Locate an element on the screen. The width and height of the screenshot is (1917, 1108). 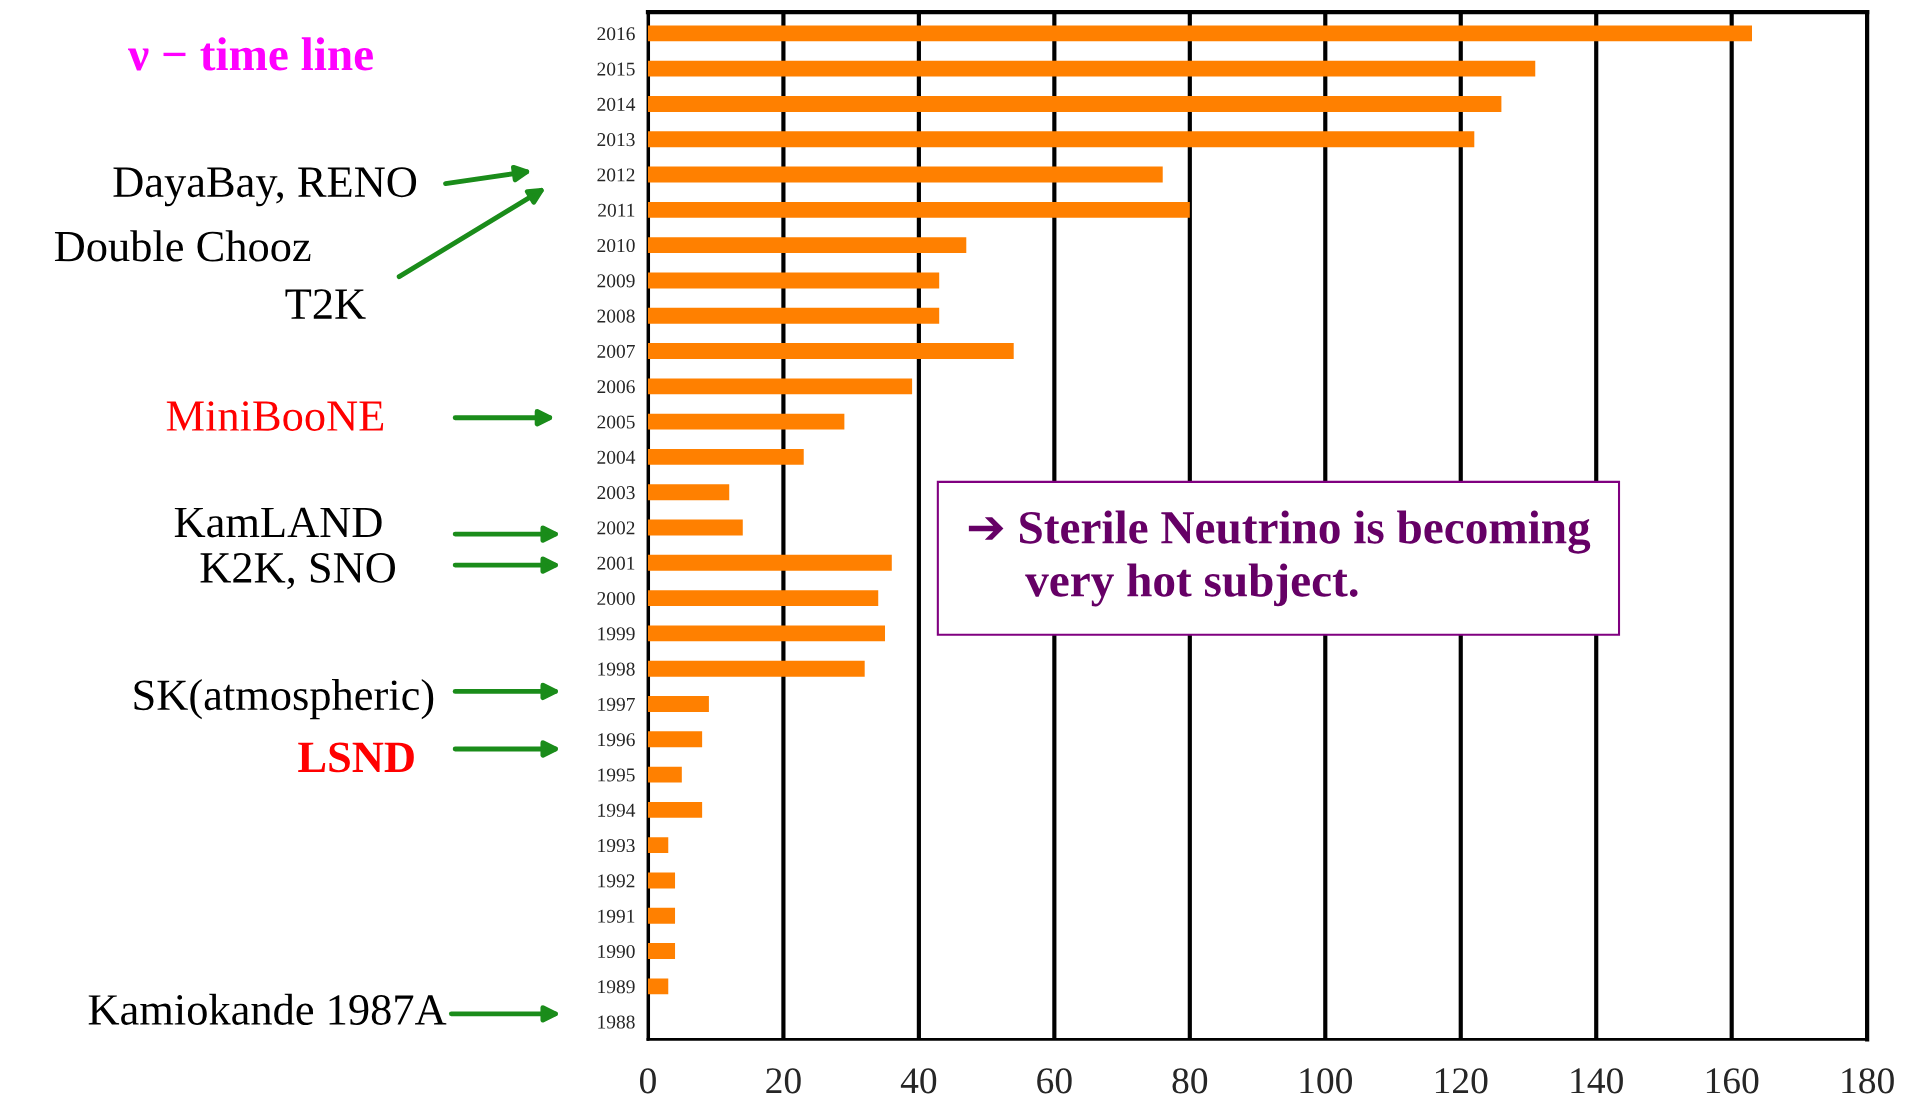
y-tick-label: 2004 is located at coordinates (616, 457).